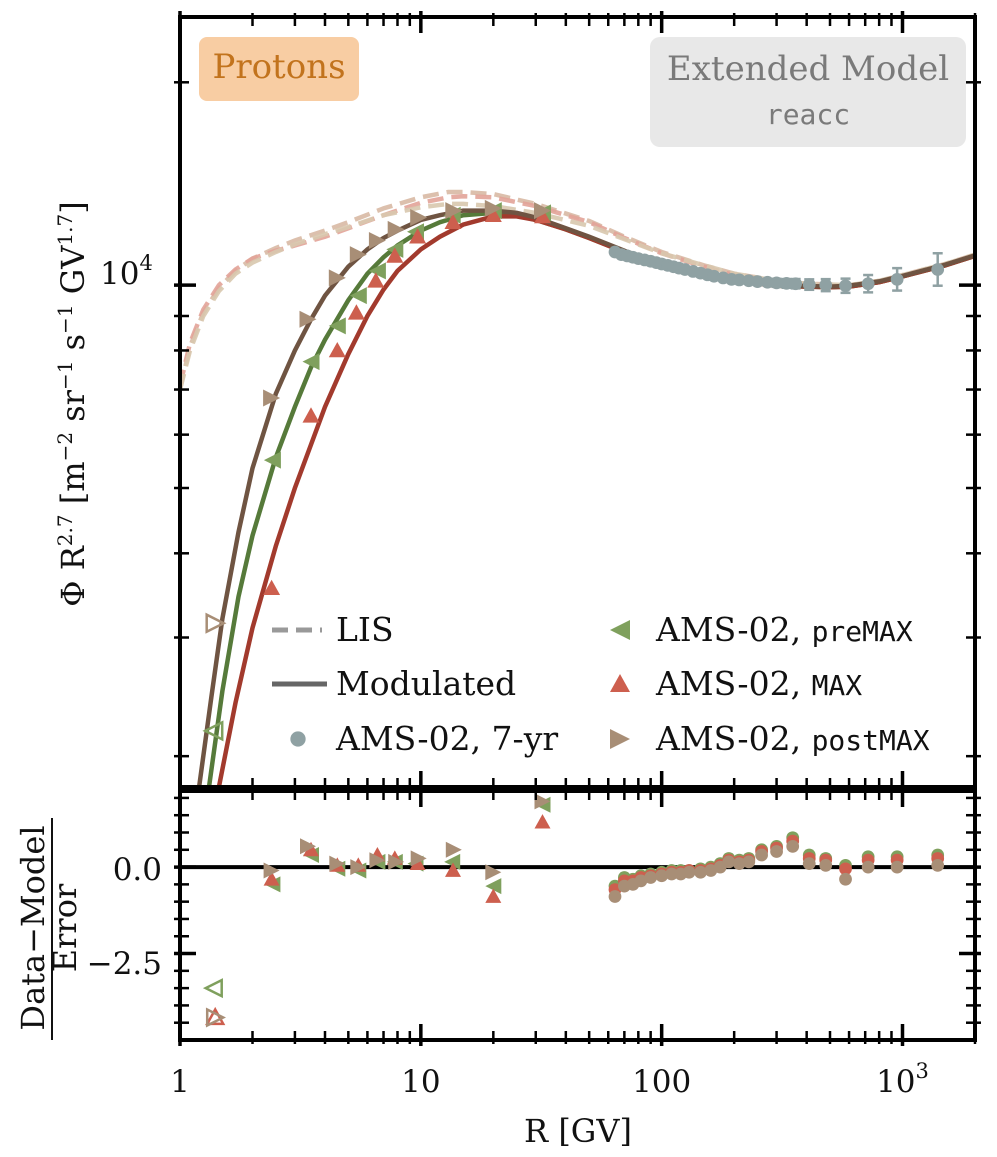 The width and height of the screenshot is (997, 1157). I want to click on ytick-exp: 4, so click(145, 263).